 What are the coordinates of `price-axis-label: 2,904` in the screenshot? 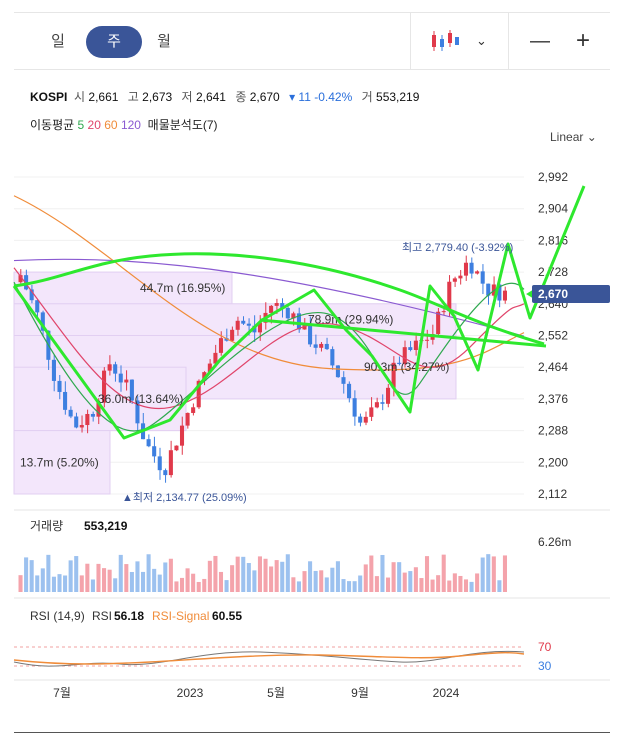 It's located at (553, 209).